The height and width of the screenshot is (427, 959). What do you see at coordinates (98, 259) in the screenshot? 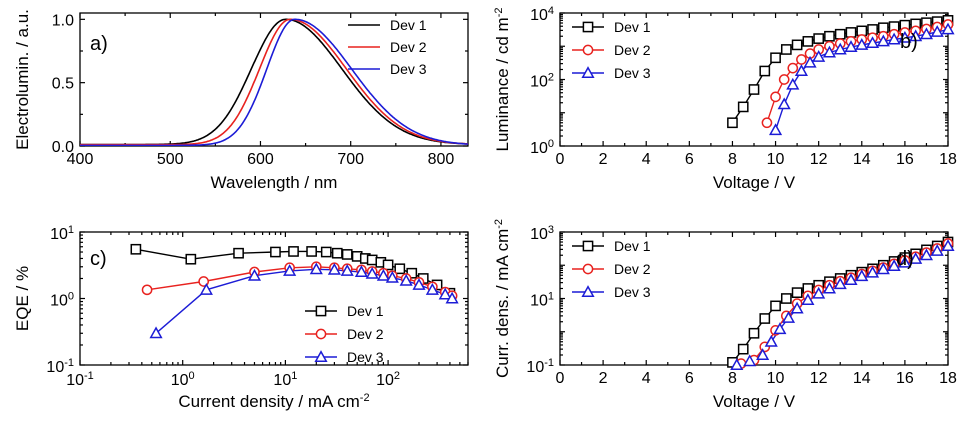
I see `panel-letter: c)` at bounding box center [98, 259].